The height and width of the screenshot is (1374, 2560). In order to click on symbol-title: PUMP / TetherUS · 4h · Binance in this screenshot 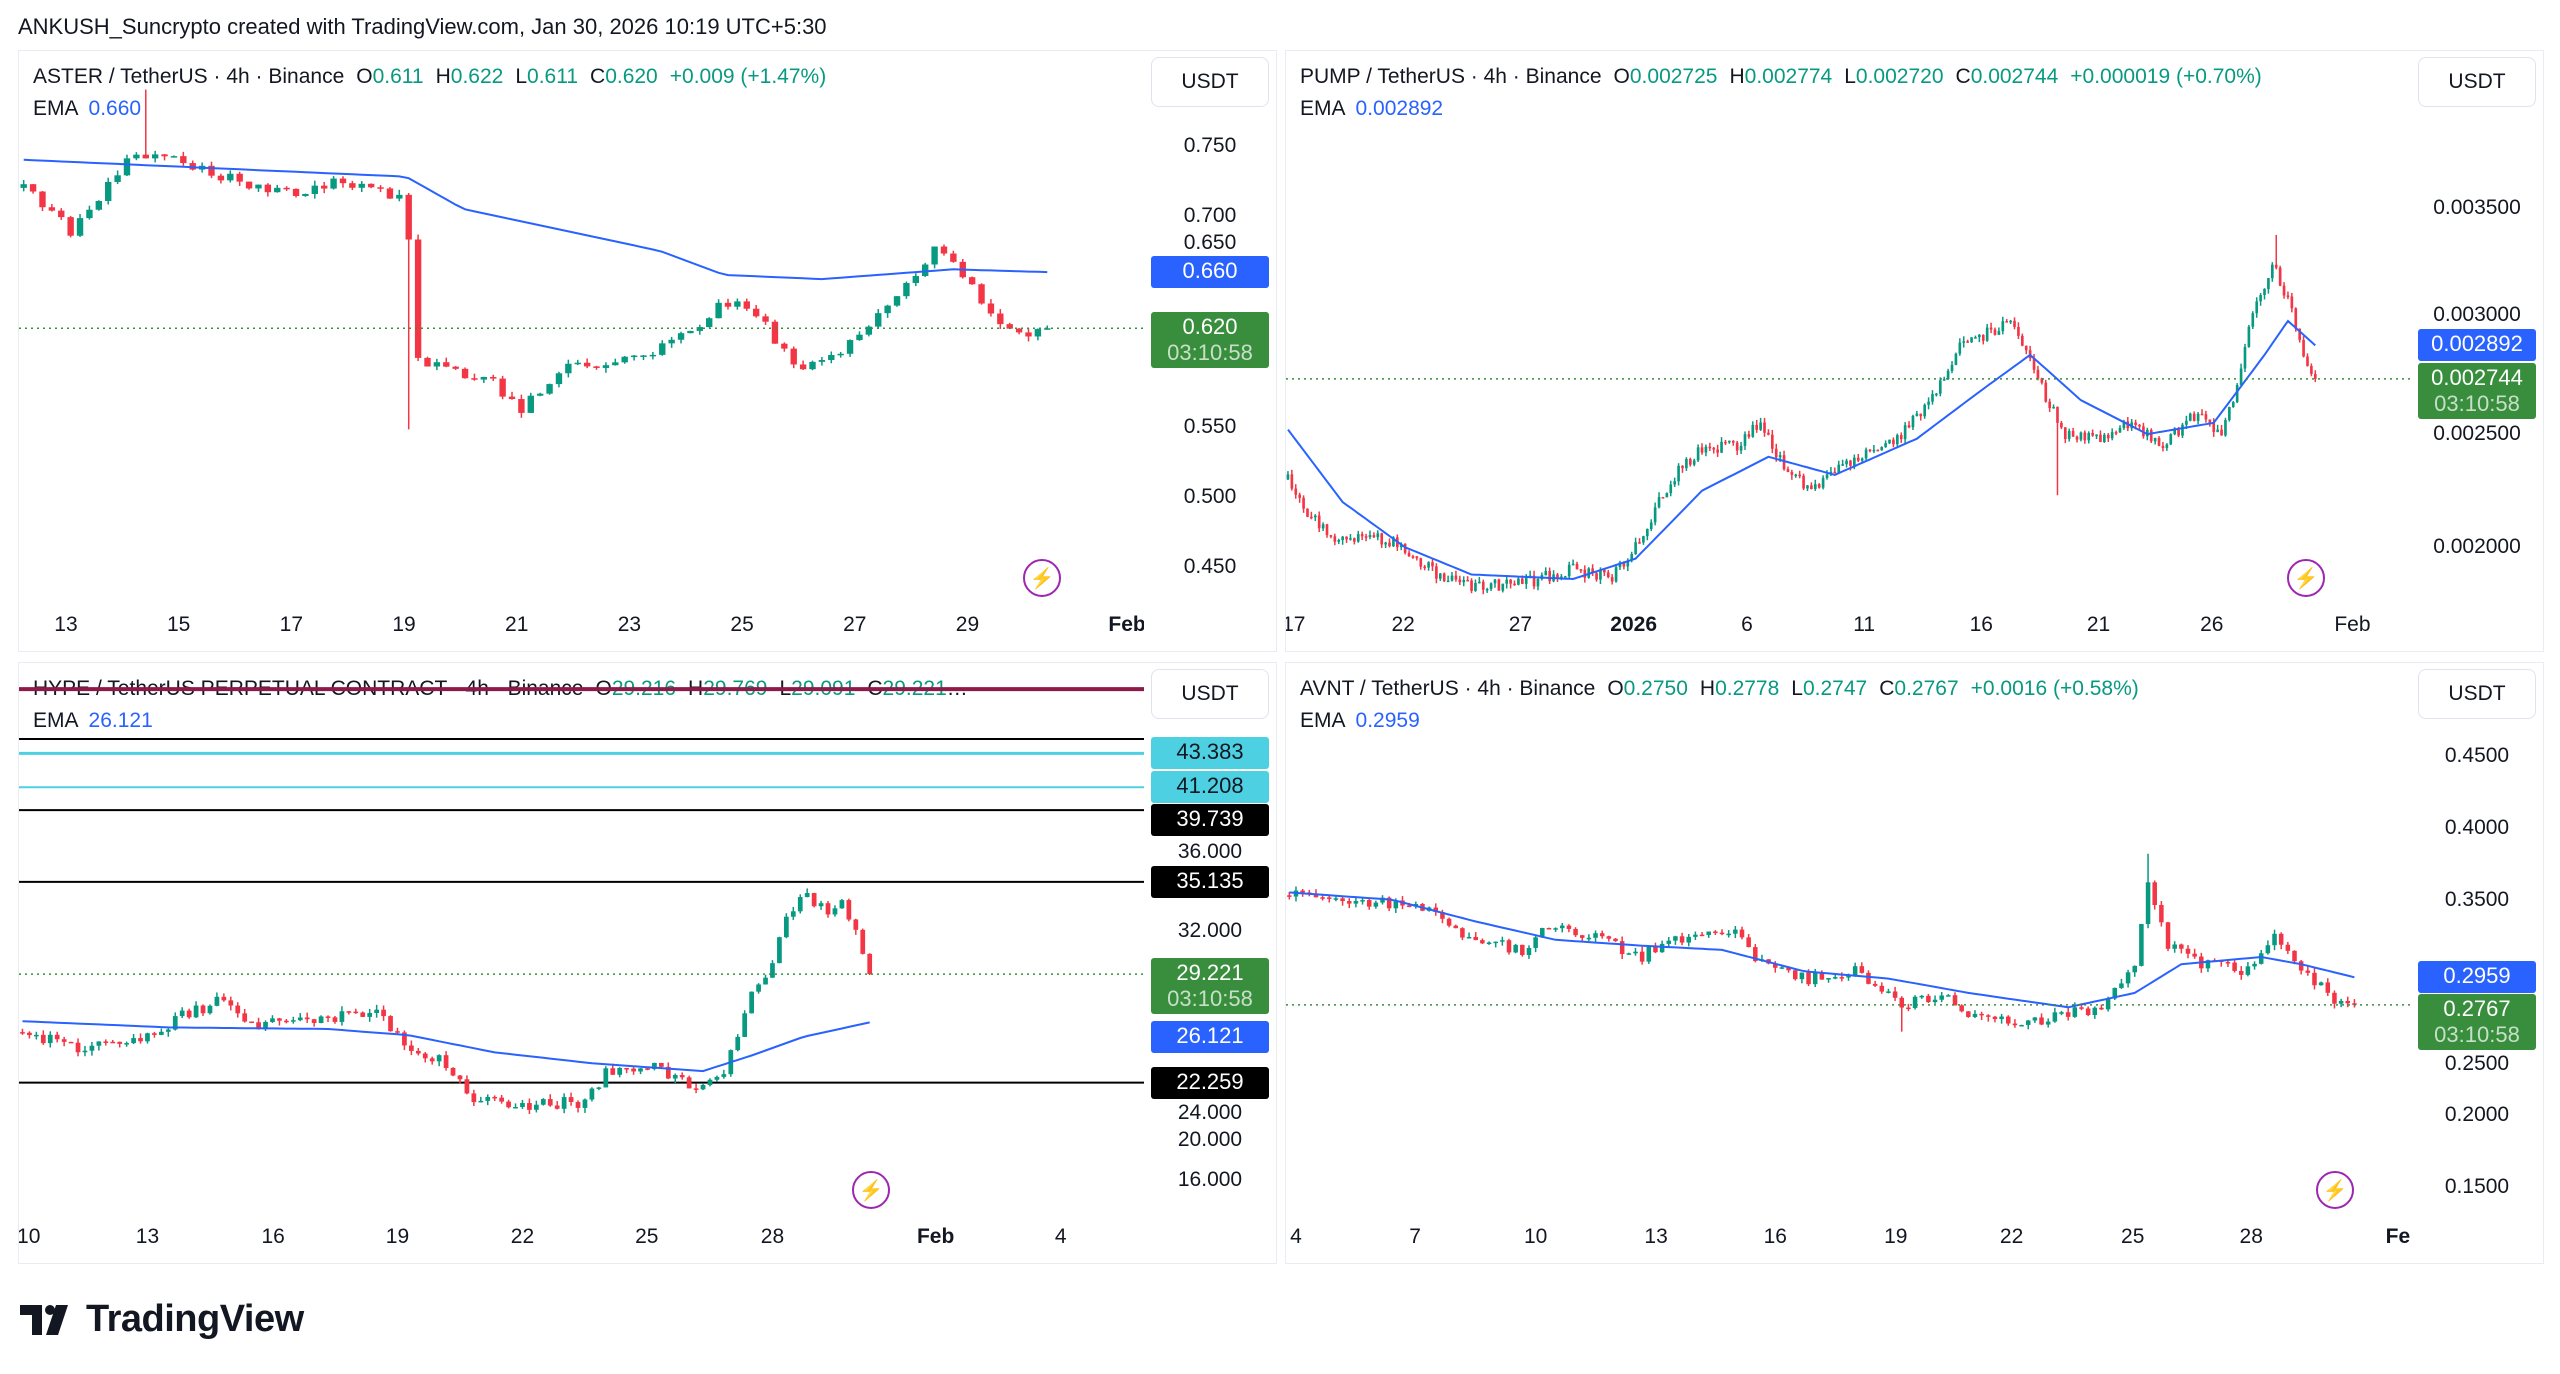, I will do `click(1451, 76)`.